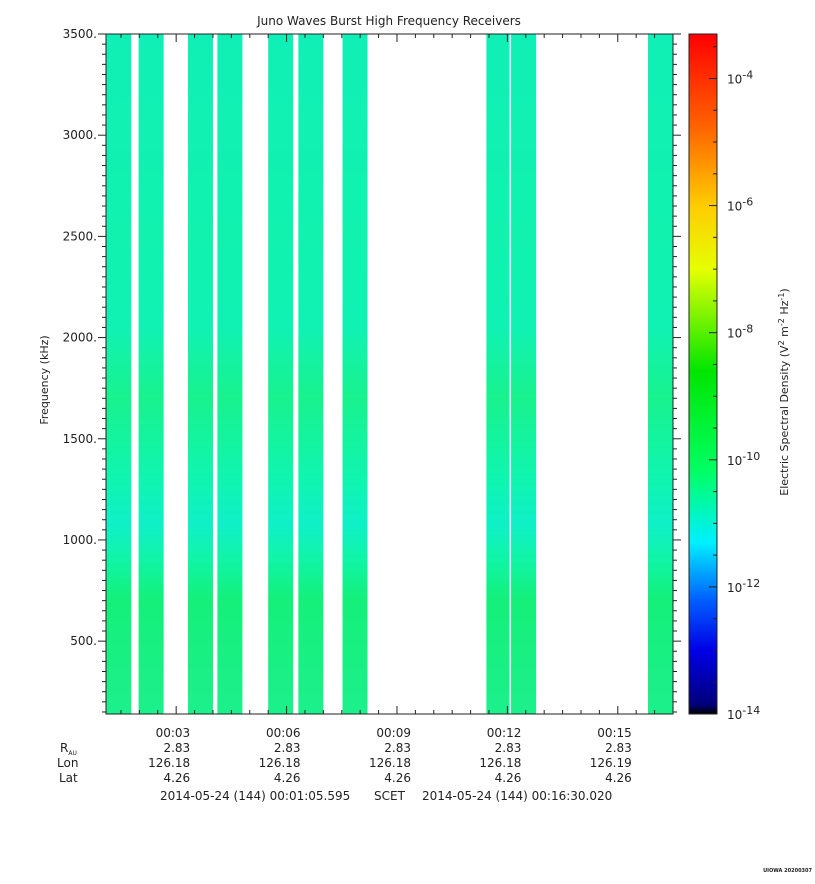 This screenshot has height=884, width=815. I want to click on colorbar-label: Electric Spectral Density (V2 m-2 Hz-1), so click(784, 391).